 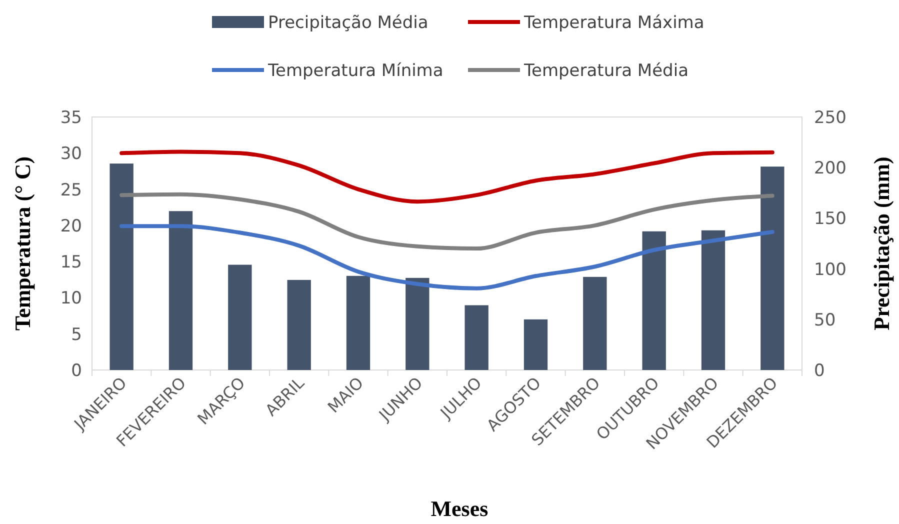 I want to click on y-tick-label: 25, so click(x=71, y=190).